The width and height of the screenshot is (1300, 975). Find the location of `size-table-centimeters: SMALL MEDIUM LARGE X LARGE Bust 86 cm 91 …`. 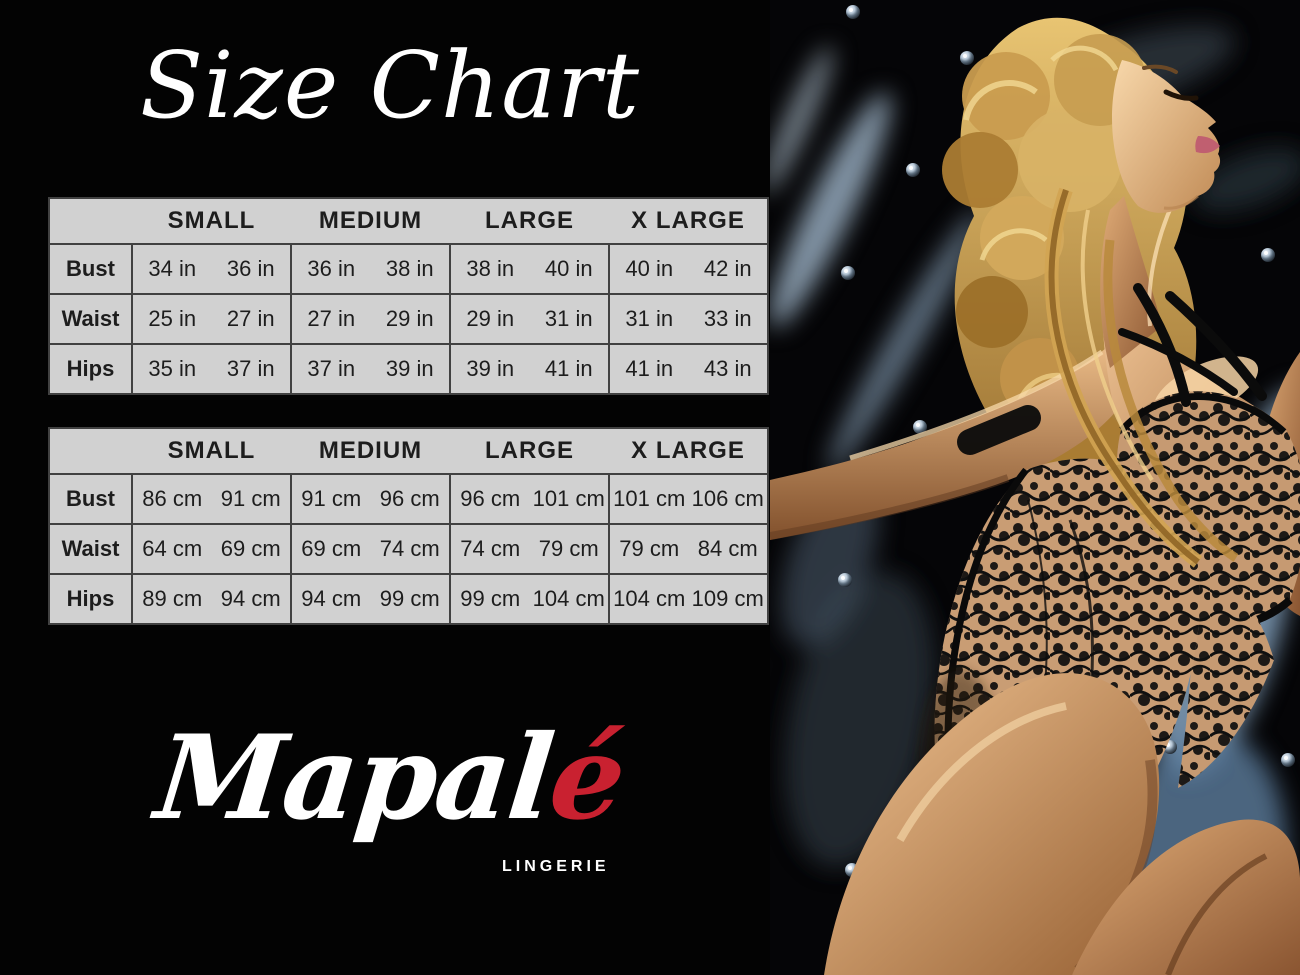

size-table-centimeters: SMALL MEDIUM LARGE X LARGE Bust 86 cm 91 … is located at coordinates (408, 526).